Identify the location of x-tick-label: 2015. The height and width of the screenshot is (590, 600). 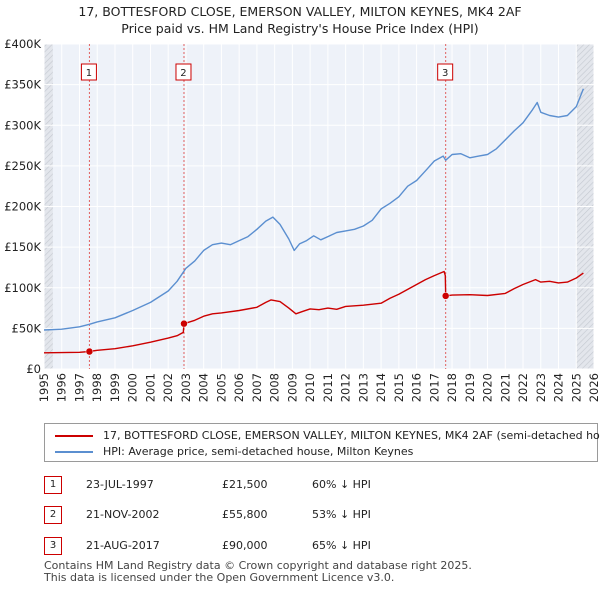
(399, 387).